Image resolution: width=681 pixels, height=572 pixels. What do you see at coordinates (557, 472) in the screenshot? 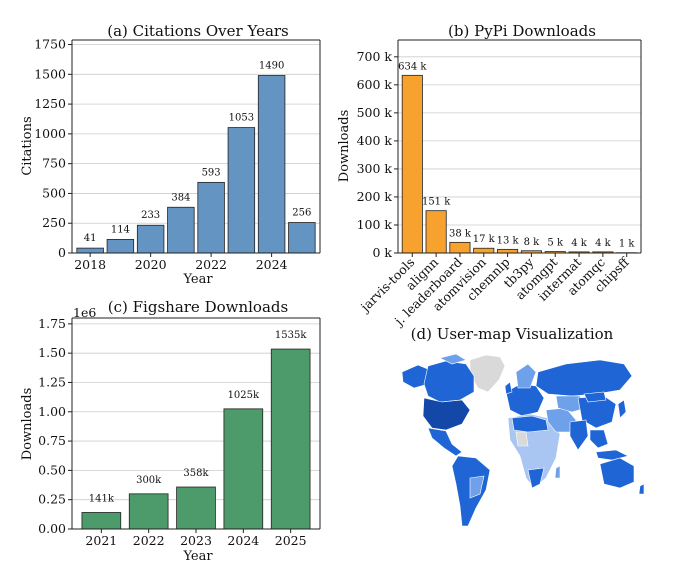
I see `map-madagascar` at bounding box center [557, 472].